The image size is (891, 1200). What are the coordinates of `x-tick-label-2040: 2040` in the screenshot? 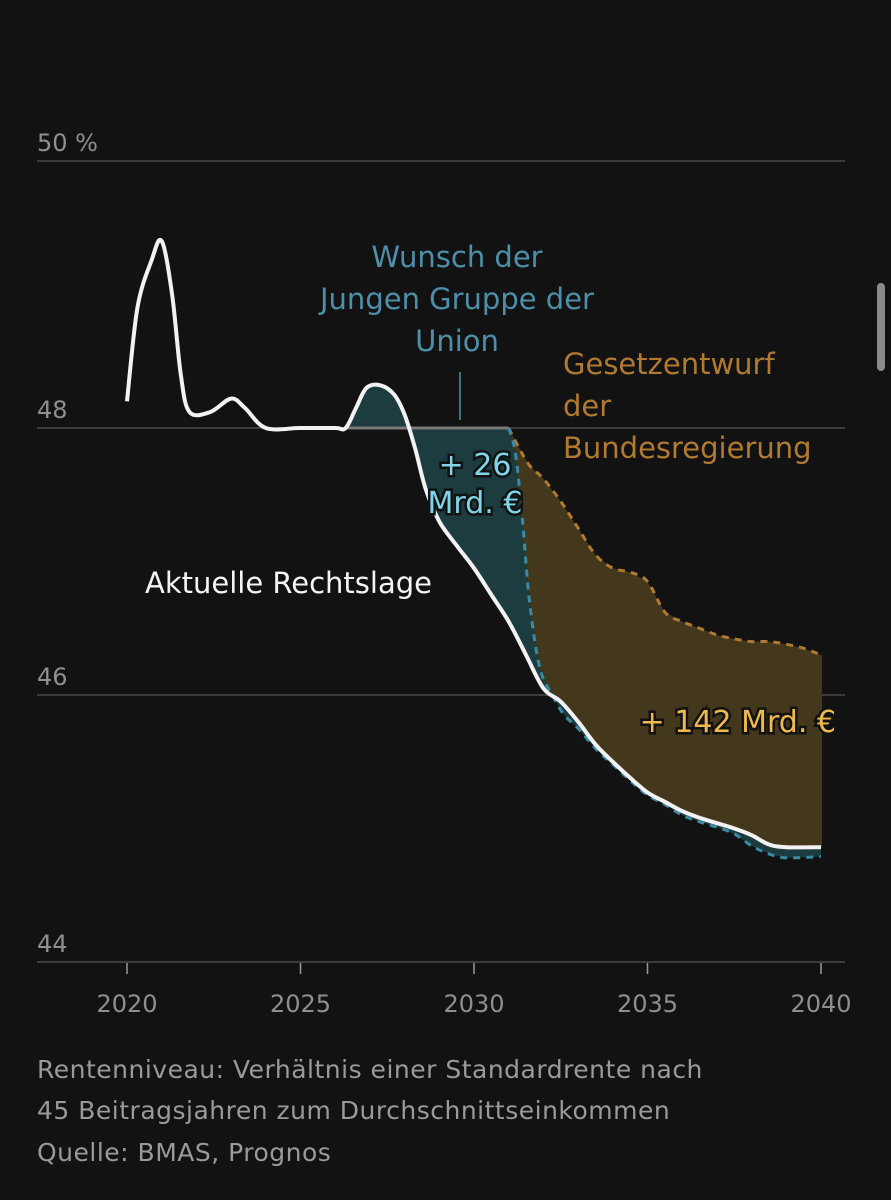 It's located at (820, 1004).